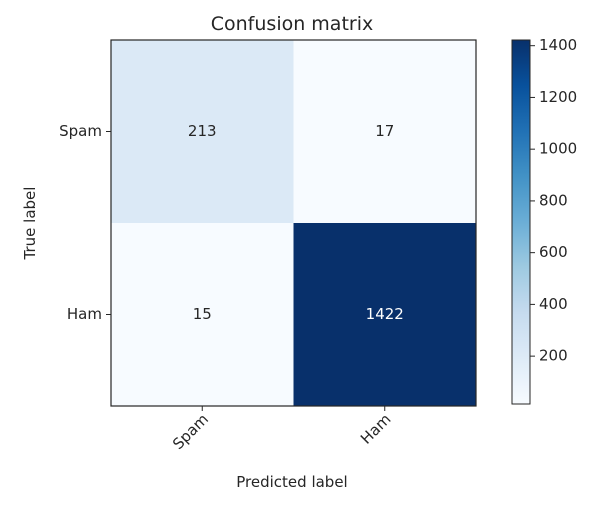  I want to click on cell-value-label: 1422, so click(385, 314).